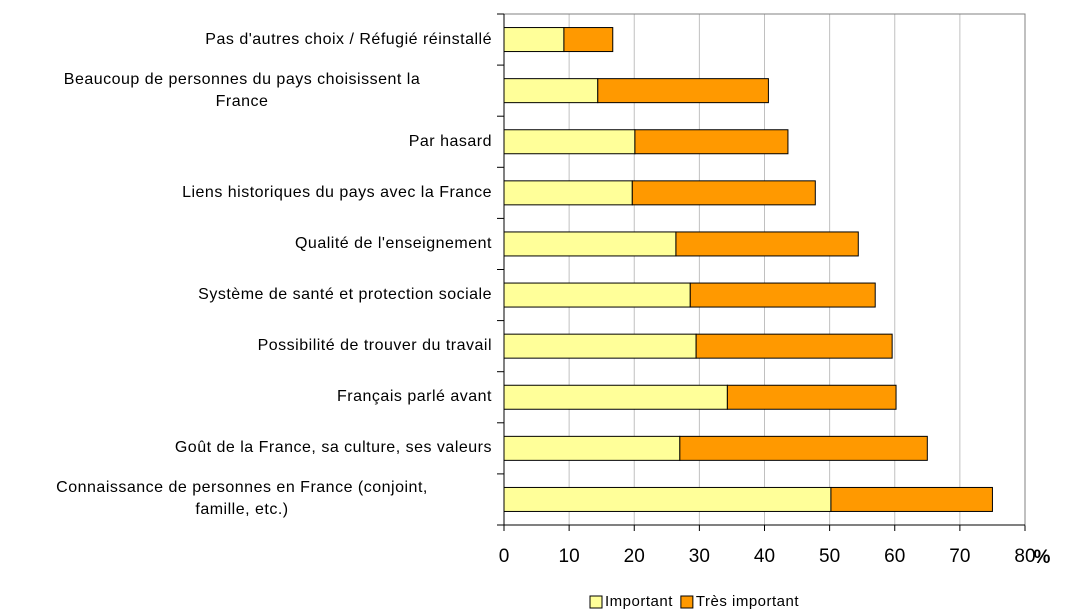 The image size is (1075, 610). Describe the element at coordinates (829, 556) in the screenshot. I see `x-tick-label: 50` at that location.